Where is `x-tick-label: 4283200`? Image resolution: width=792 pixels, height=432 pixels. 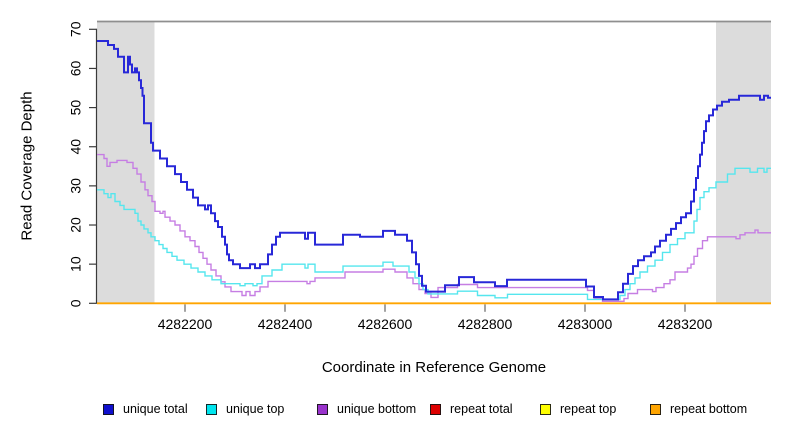 x-tick-label: 4283200 is located at coordinates (685, 324).